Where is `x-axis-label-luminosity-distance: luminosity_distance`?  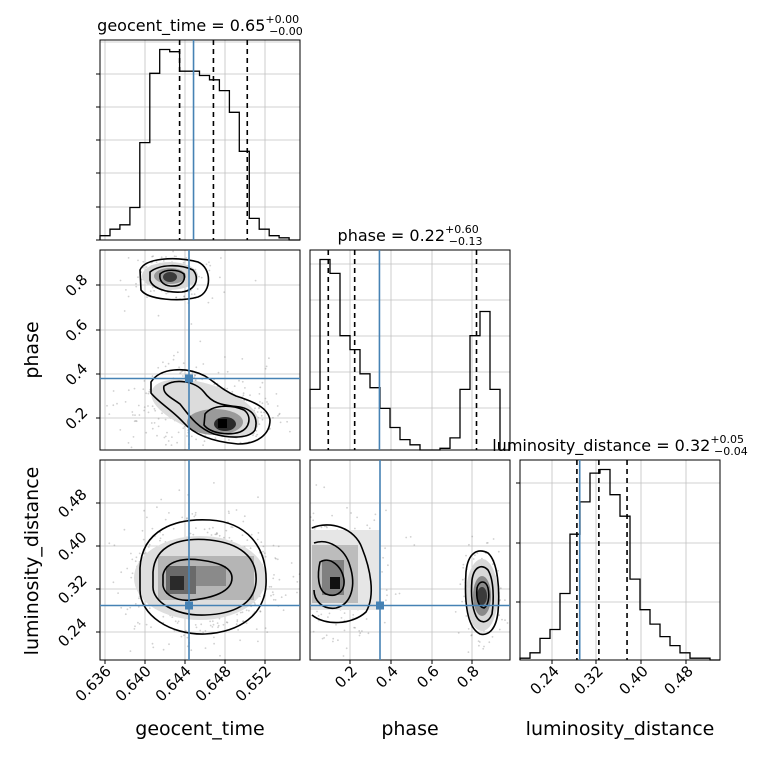 x-axis-label-luminosity-distance: luminosity_distance is located at coordinates (620, 729).